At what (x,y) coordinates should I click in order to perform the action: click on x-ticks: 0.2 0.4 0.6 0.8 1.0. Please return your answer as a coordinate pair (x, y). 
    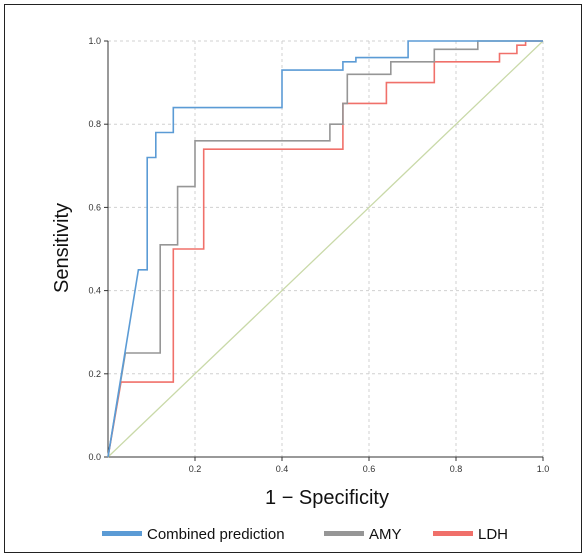
    Looking at the image, I should click on (369, 465).